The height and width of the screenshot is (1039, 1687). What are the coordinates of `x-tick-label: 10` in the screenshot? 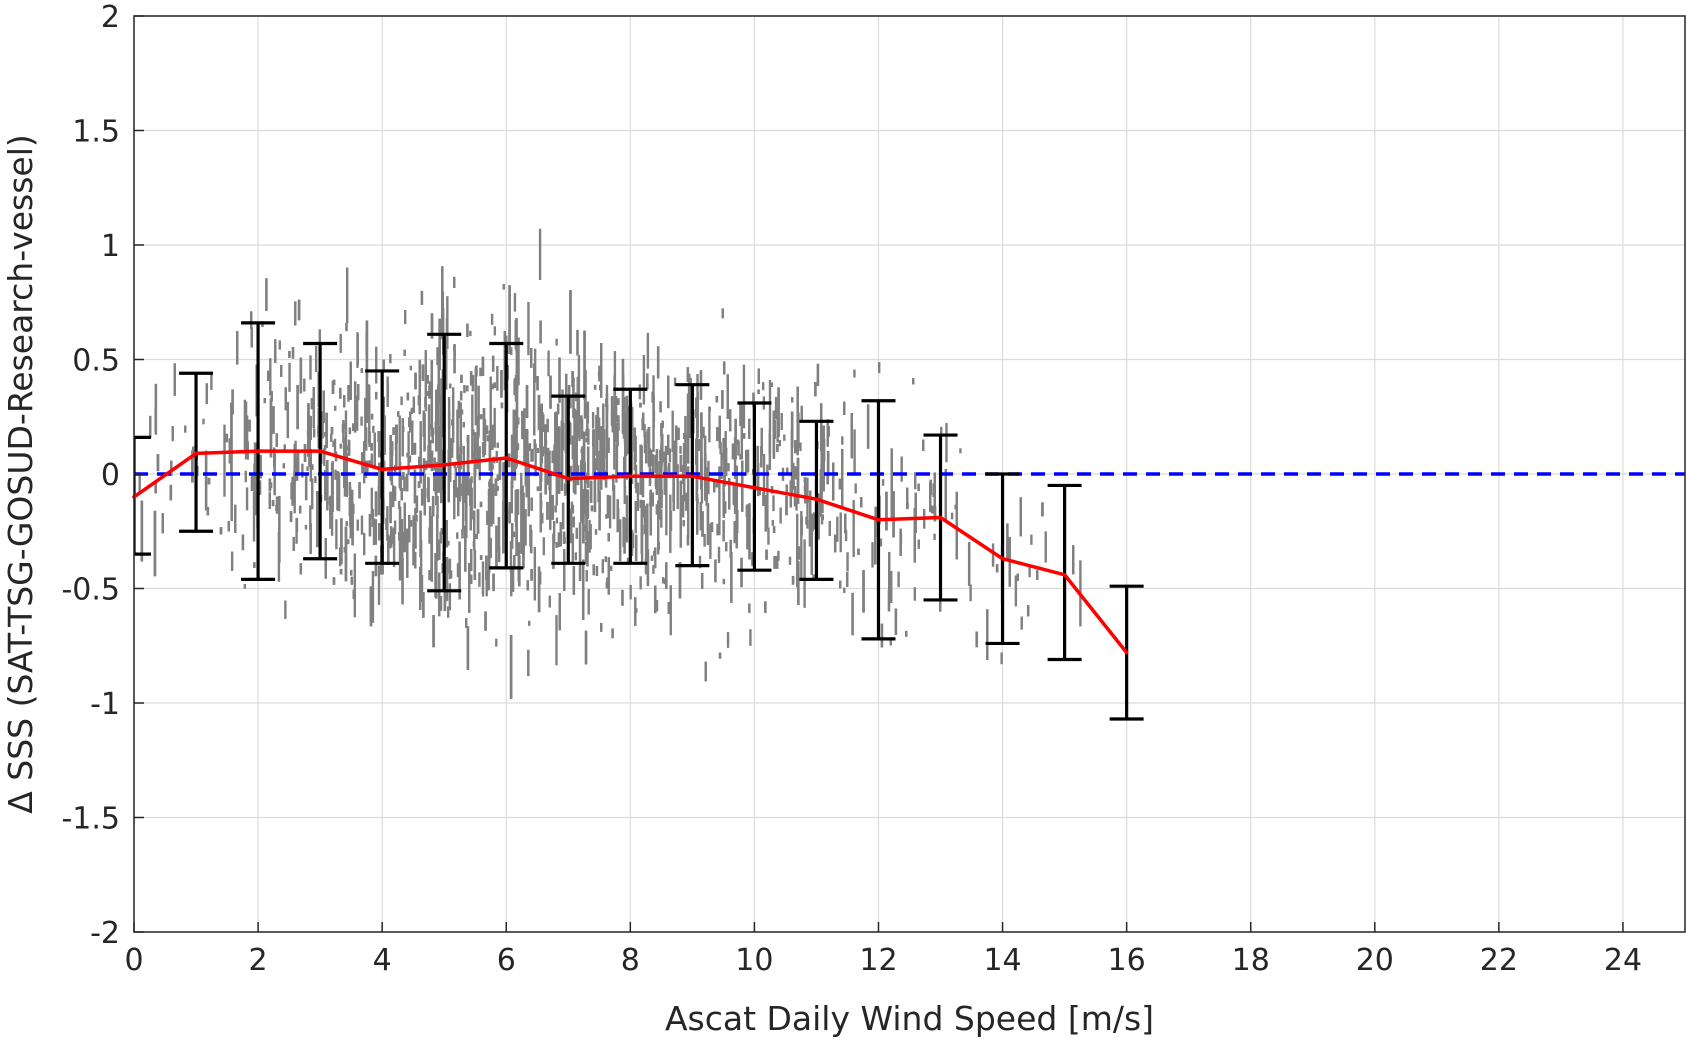 It's located at (754, 960).